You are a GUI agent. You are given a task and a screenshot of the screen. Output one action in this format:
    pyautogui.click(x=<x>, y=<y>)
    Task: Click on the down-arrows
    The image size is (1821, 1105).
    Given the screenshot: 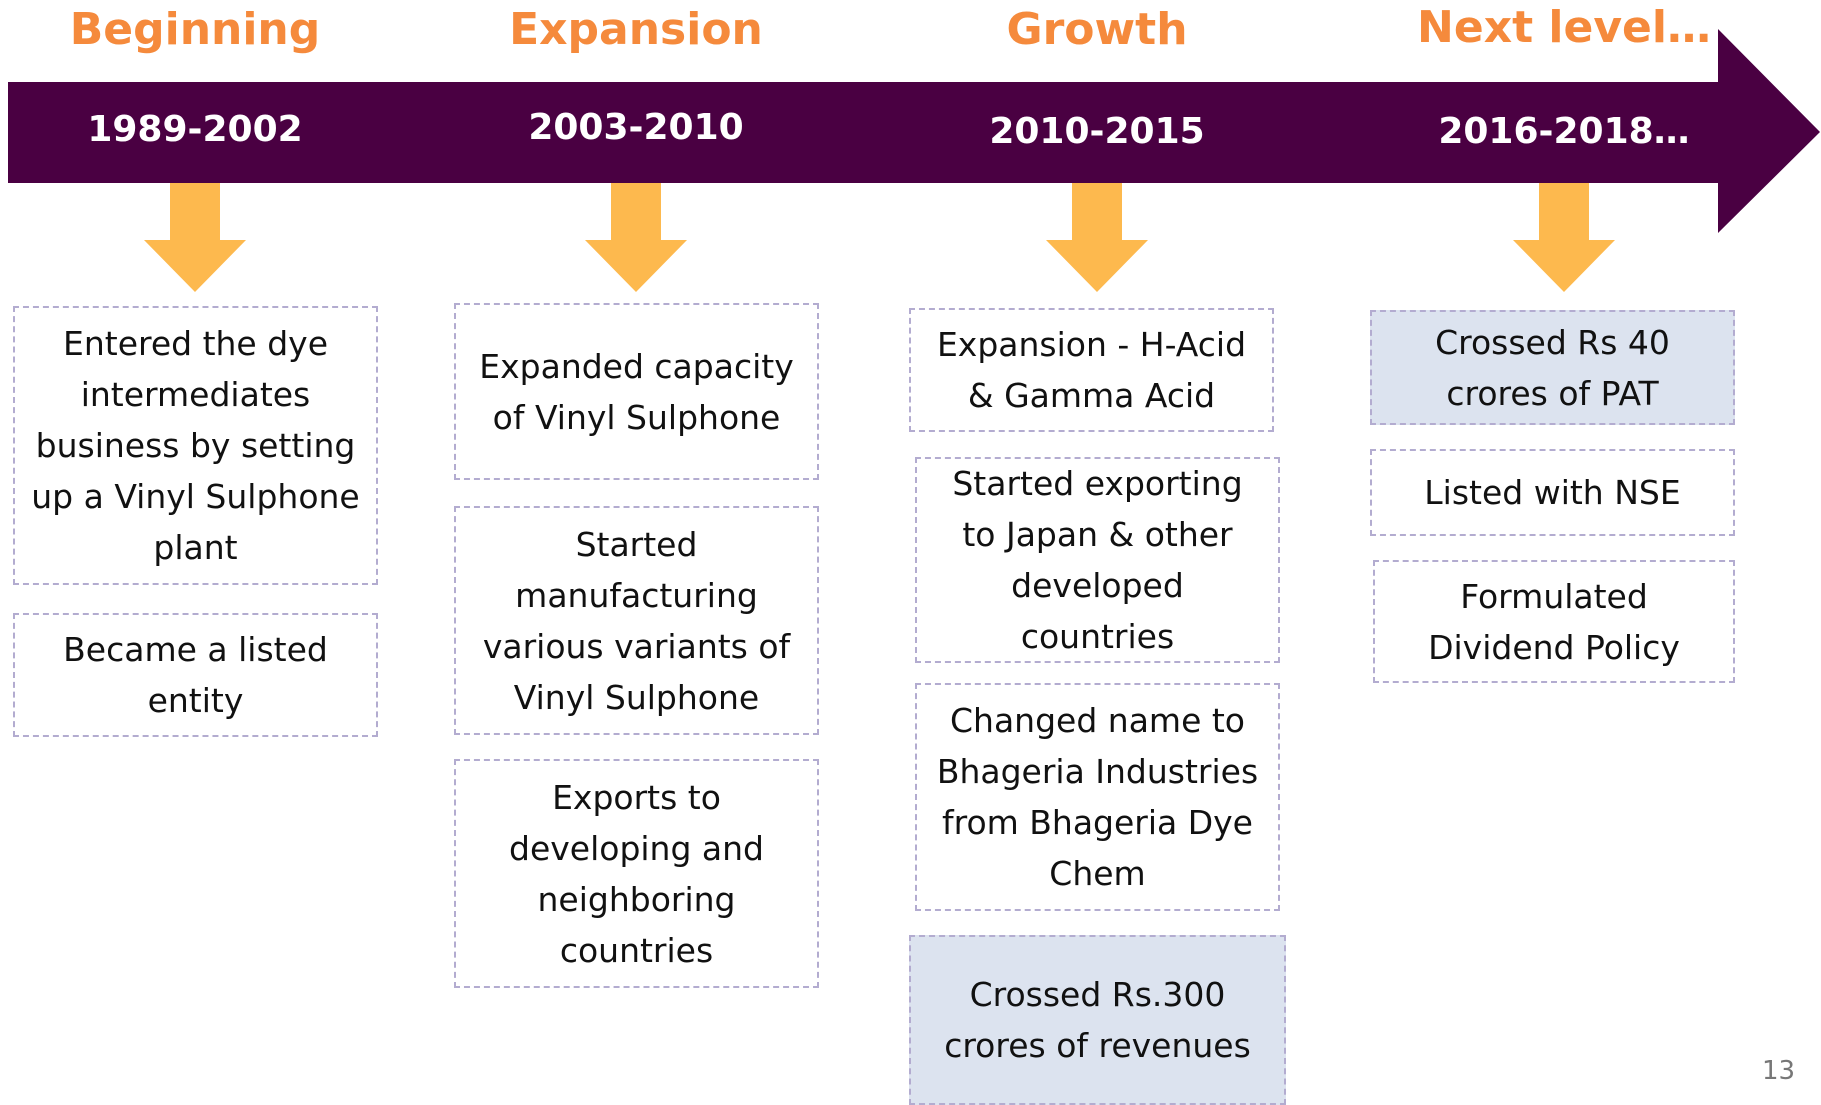 What is the action you would take?
    pyautogui.click(x=879, y=237)
    